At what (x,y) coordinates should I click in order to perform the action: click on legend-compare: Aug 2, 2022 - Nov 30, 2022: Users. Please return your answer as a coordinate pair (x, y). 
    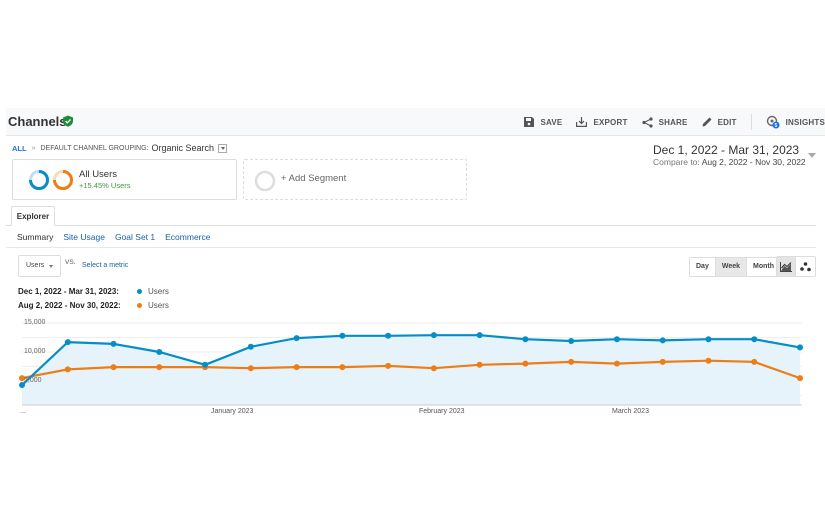
    Looking at the image, I should click on (93, 305).